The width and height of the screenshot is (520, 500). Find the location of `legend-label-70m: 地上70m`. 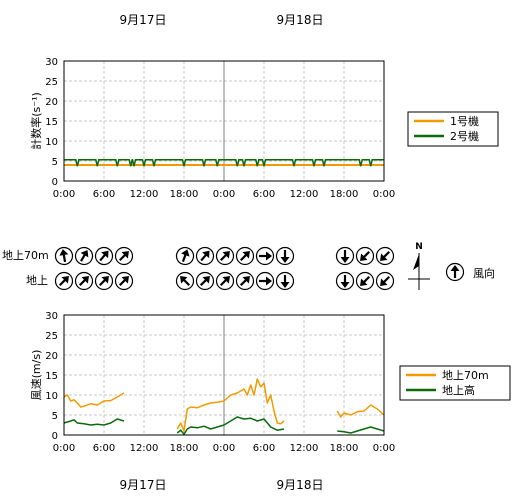

legend-label-70m: 地上70m is located at coordinates (465, 375).